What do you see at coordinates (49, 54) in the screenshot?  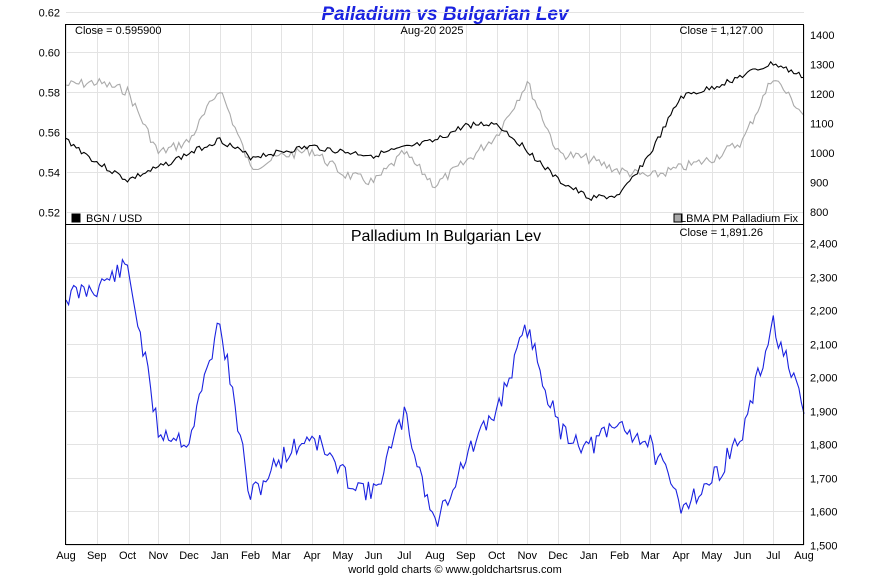 I see `left-tick-label: 0.60` at bounding box center [49, 54].